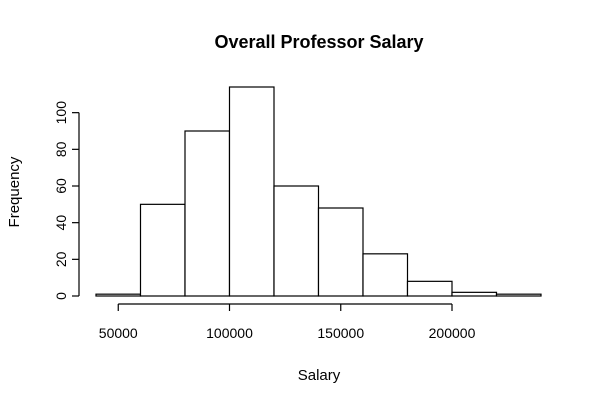  What do you see at coordinates (66, 200) in the screenshot?
I see `y-axis: 0 20 40 60 80 100` at bounding box center [66, 200].